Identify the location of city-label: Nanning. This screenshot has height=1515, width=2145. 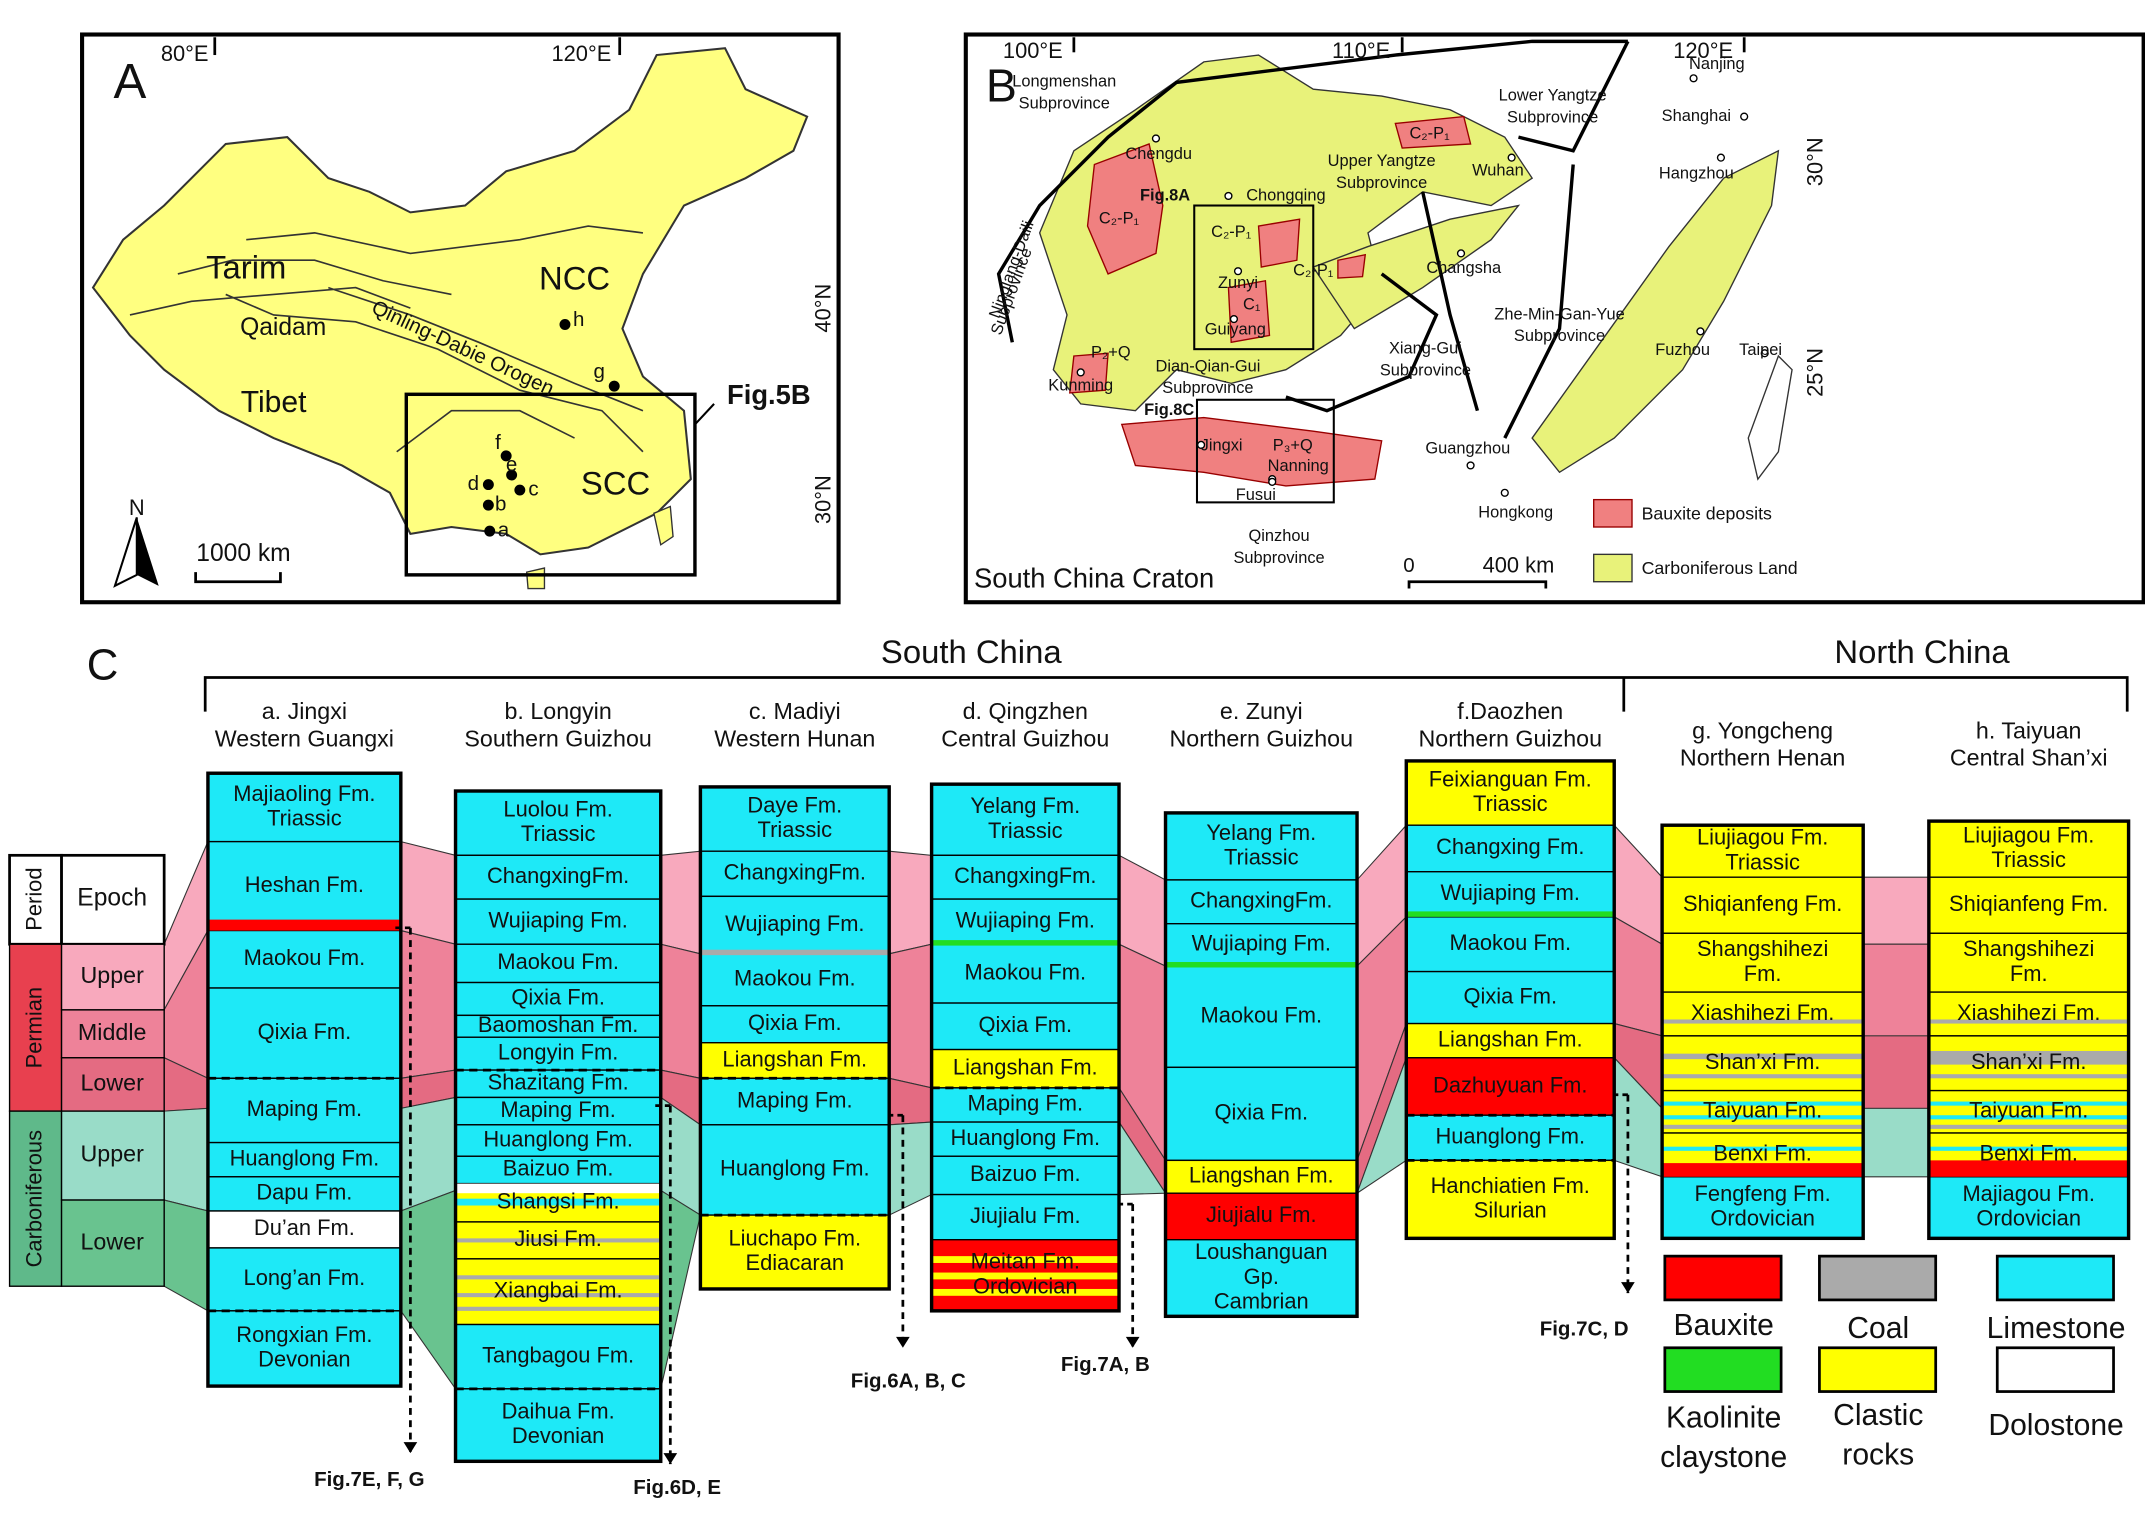
(1298, 466).